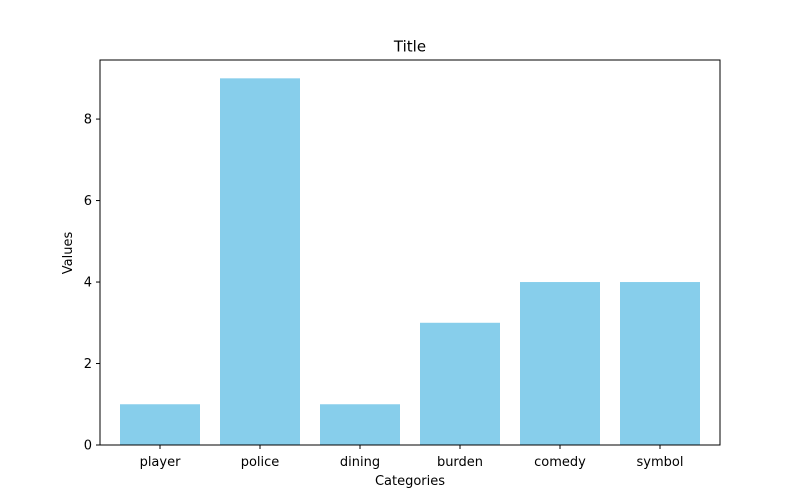 The height and width of the screenshot is (500, 800). I want to click on x-axis-label: Categories, so click(410, 481).